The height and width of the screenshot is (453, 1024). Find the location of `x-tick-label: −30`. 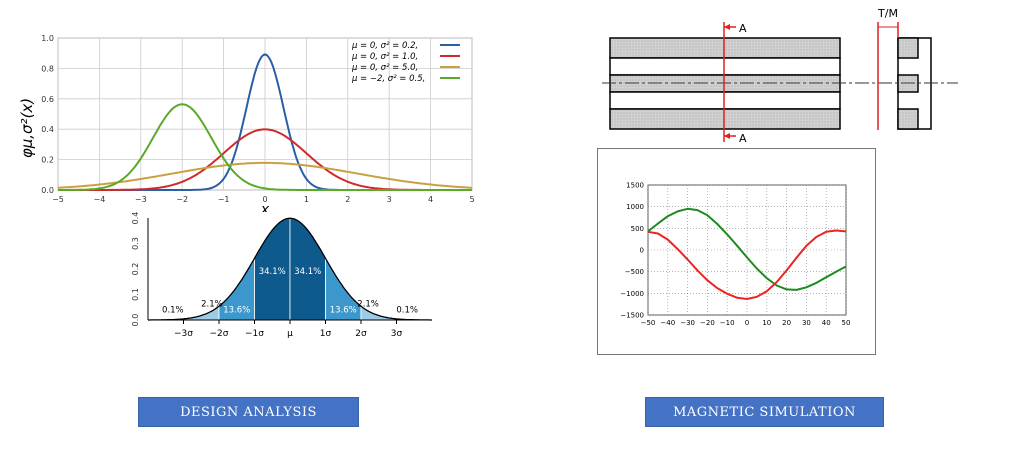

x-tick-label: −30 is located at coordinates (687, 323).